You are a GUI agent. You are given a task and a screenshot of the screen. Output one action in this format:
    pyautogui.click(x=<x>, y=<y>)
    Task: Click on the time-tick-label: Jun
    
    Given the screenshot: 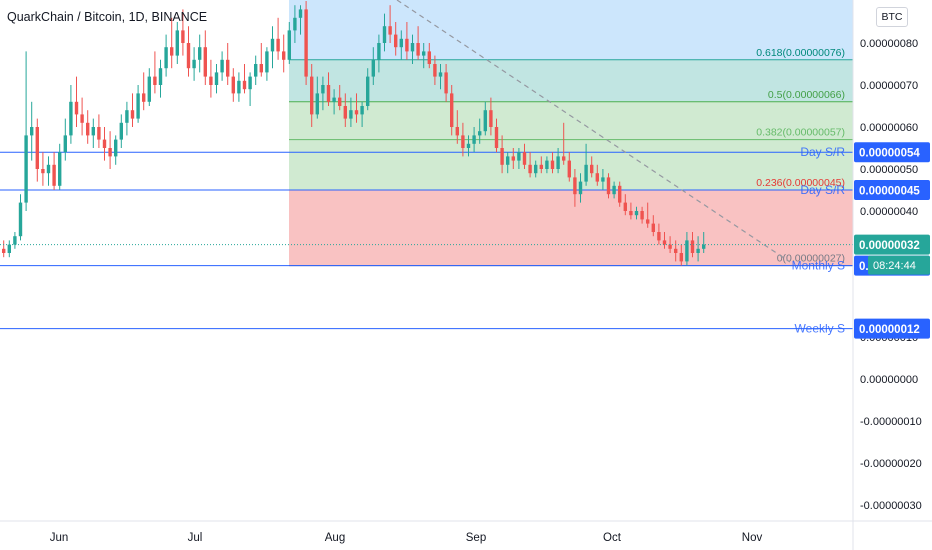 What is the action you would take?
    pyautogui.click(x=59, y=538)
    